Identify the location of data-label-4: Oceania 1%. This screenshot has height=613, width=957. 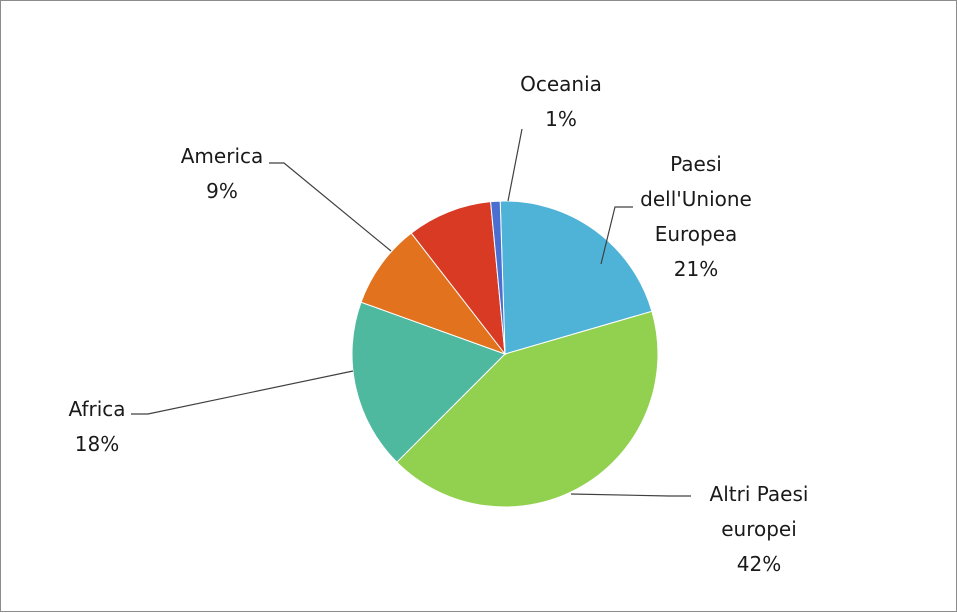
(561, 101).